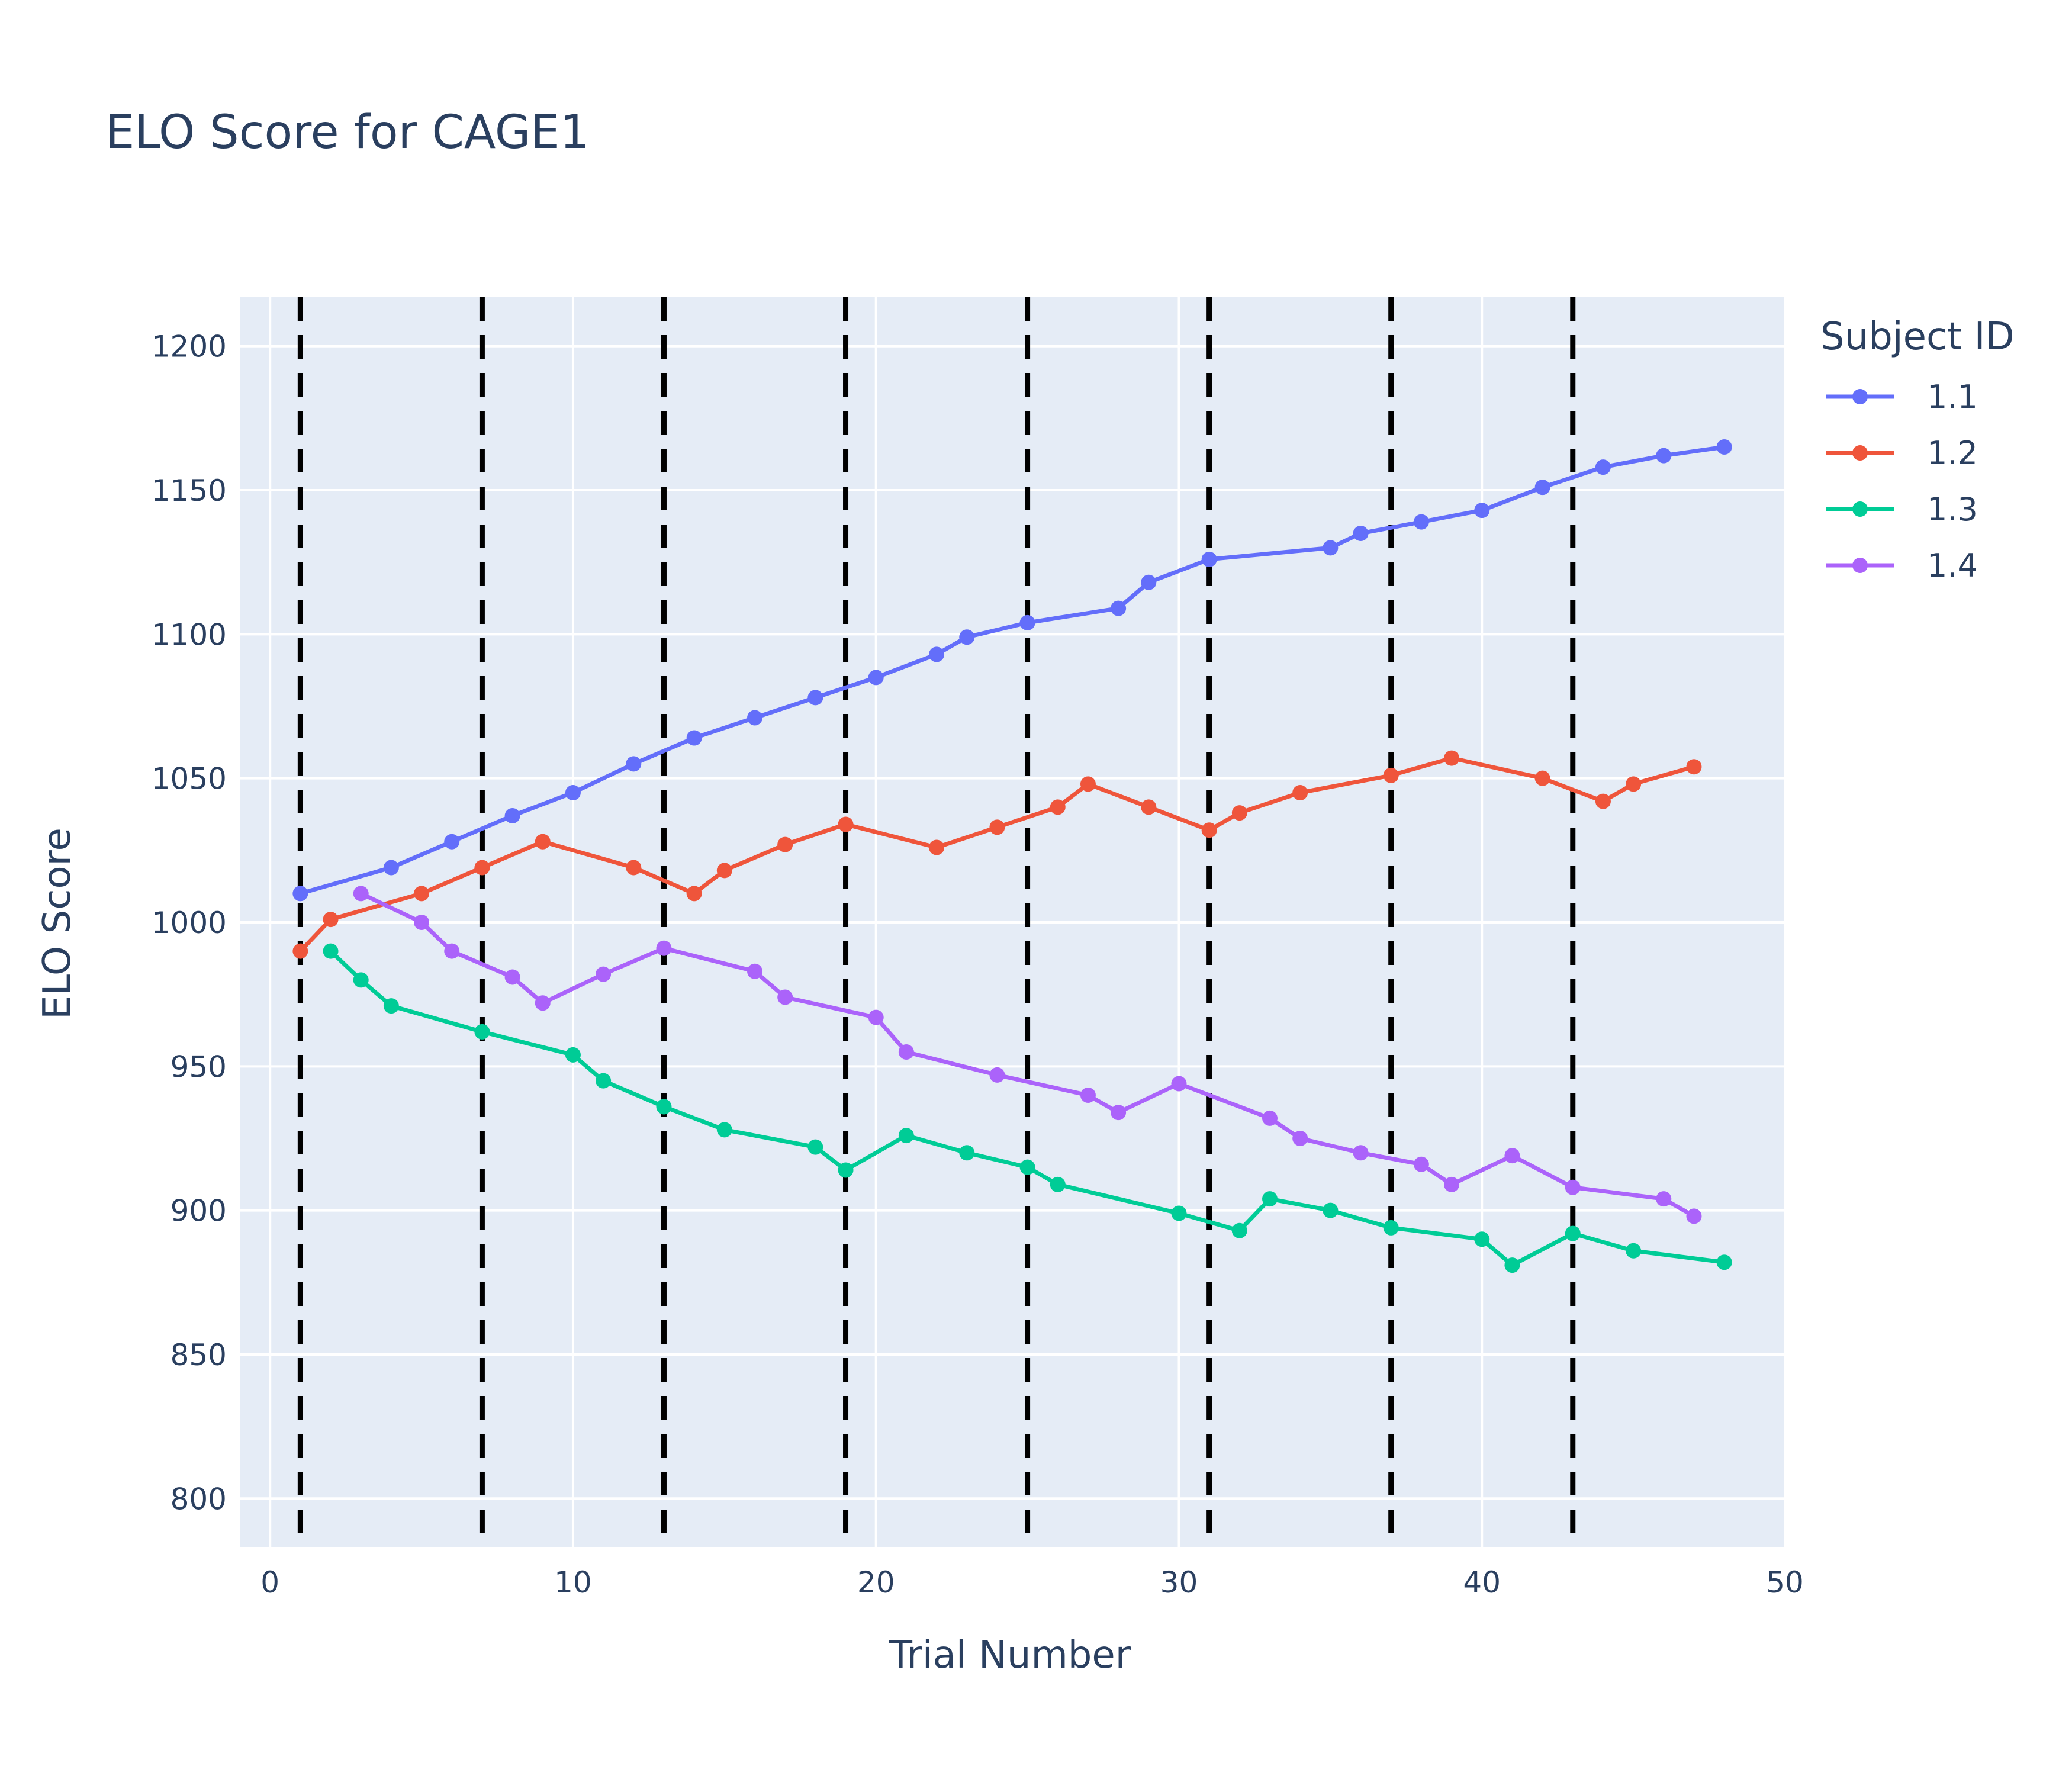 Image resolution: width=2072 pixels, height=1776 pixels. What do you see at coordinates (189, 779) in the screenshot?
I see `y-tick-label: 1050` at bounding box center [189, 779].